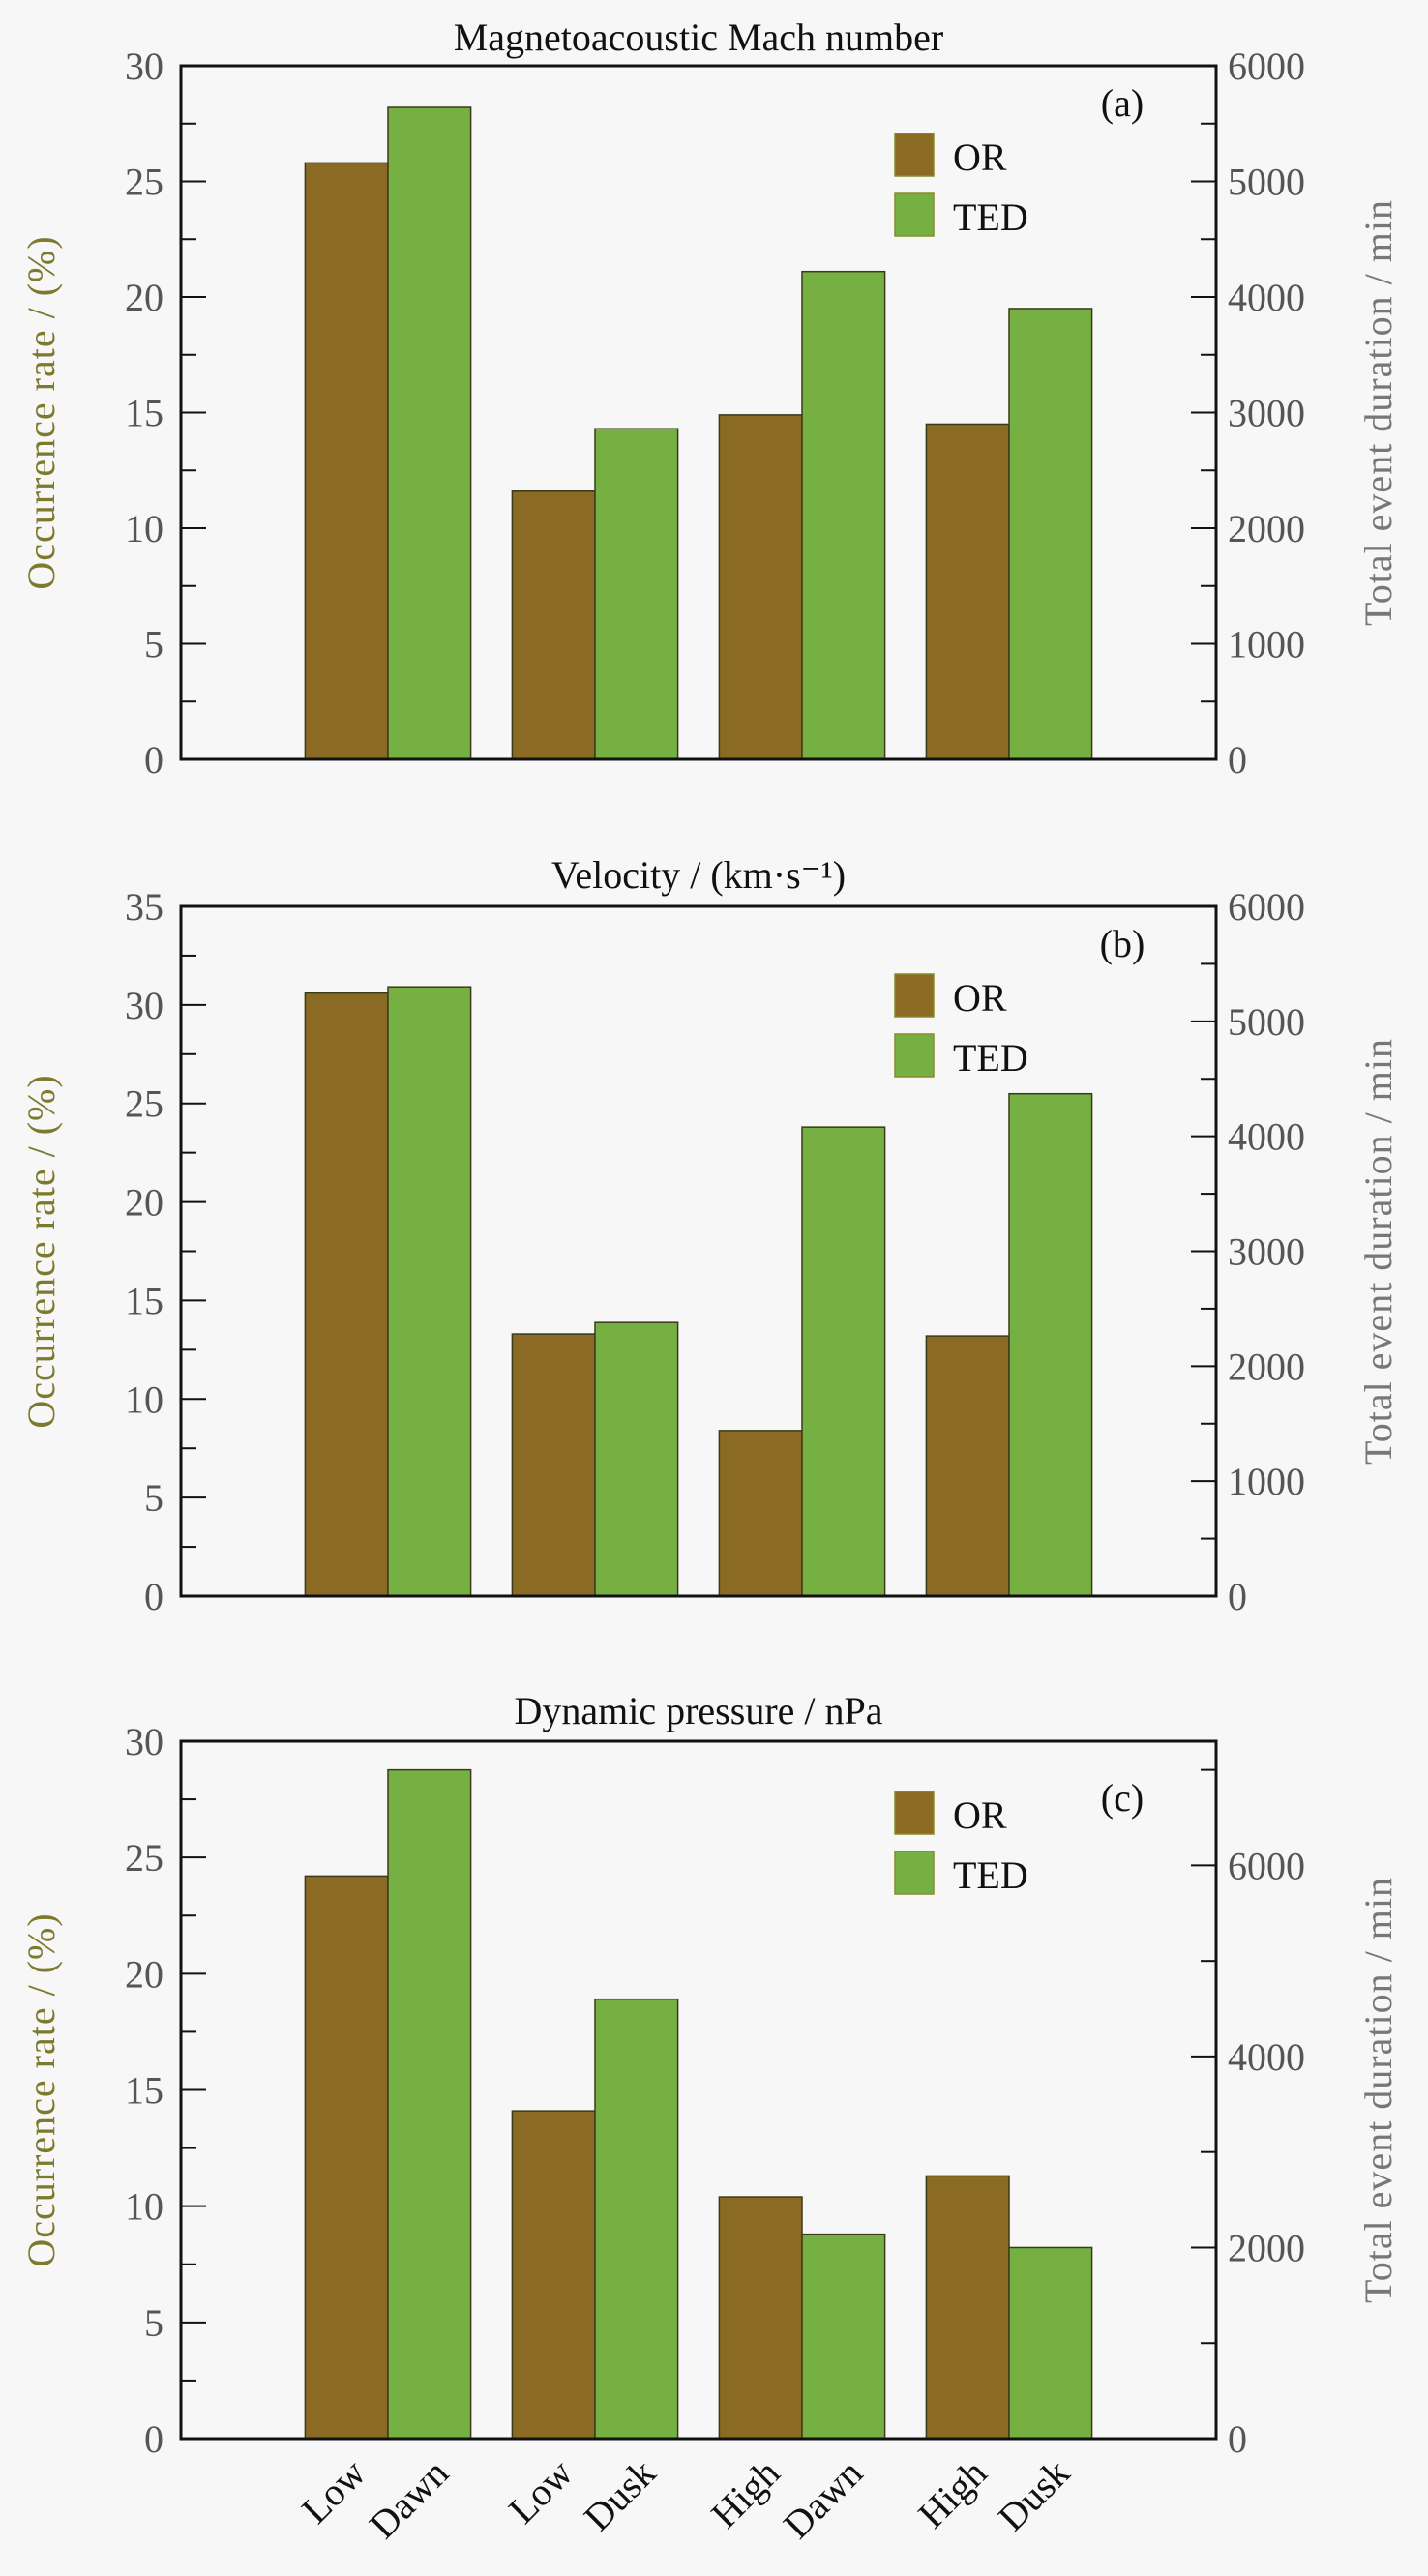 The width and height of the screenshot is (1428, 2576). I want to click on left-tick-label: 35, so click(144, 907).